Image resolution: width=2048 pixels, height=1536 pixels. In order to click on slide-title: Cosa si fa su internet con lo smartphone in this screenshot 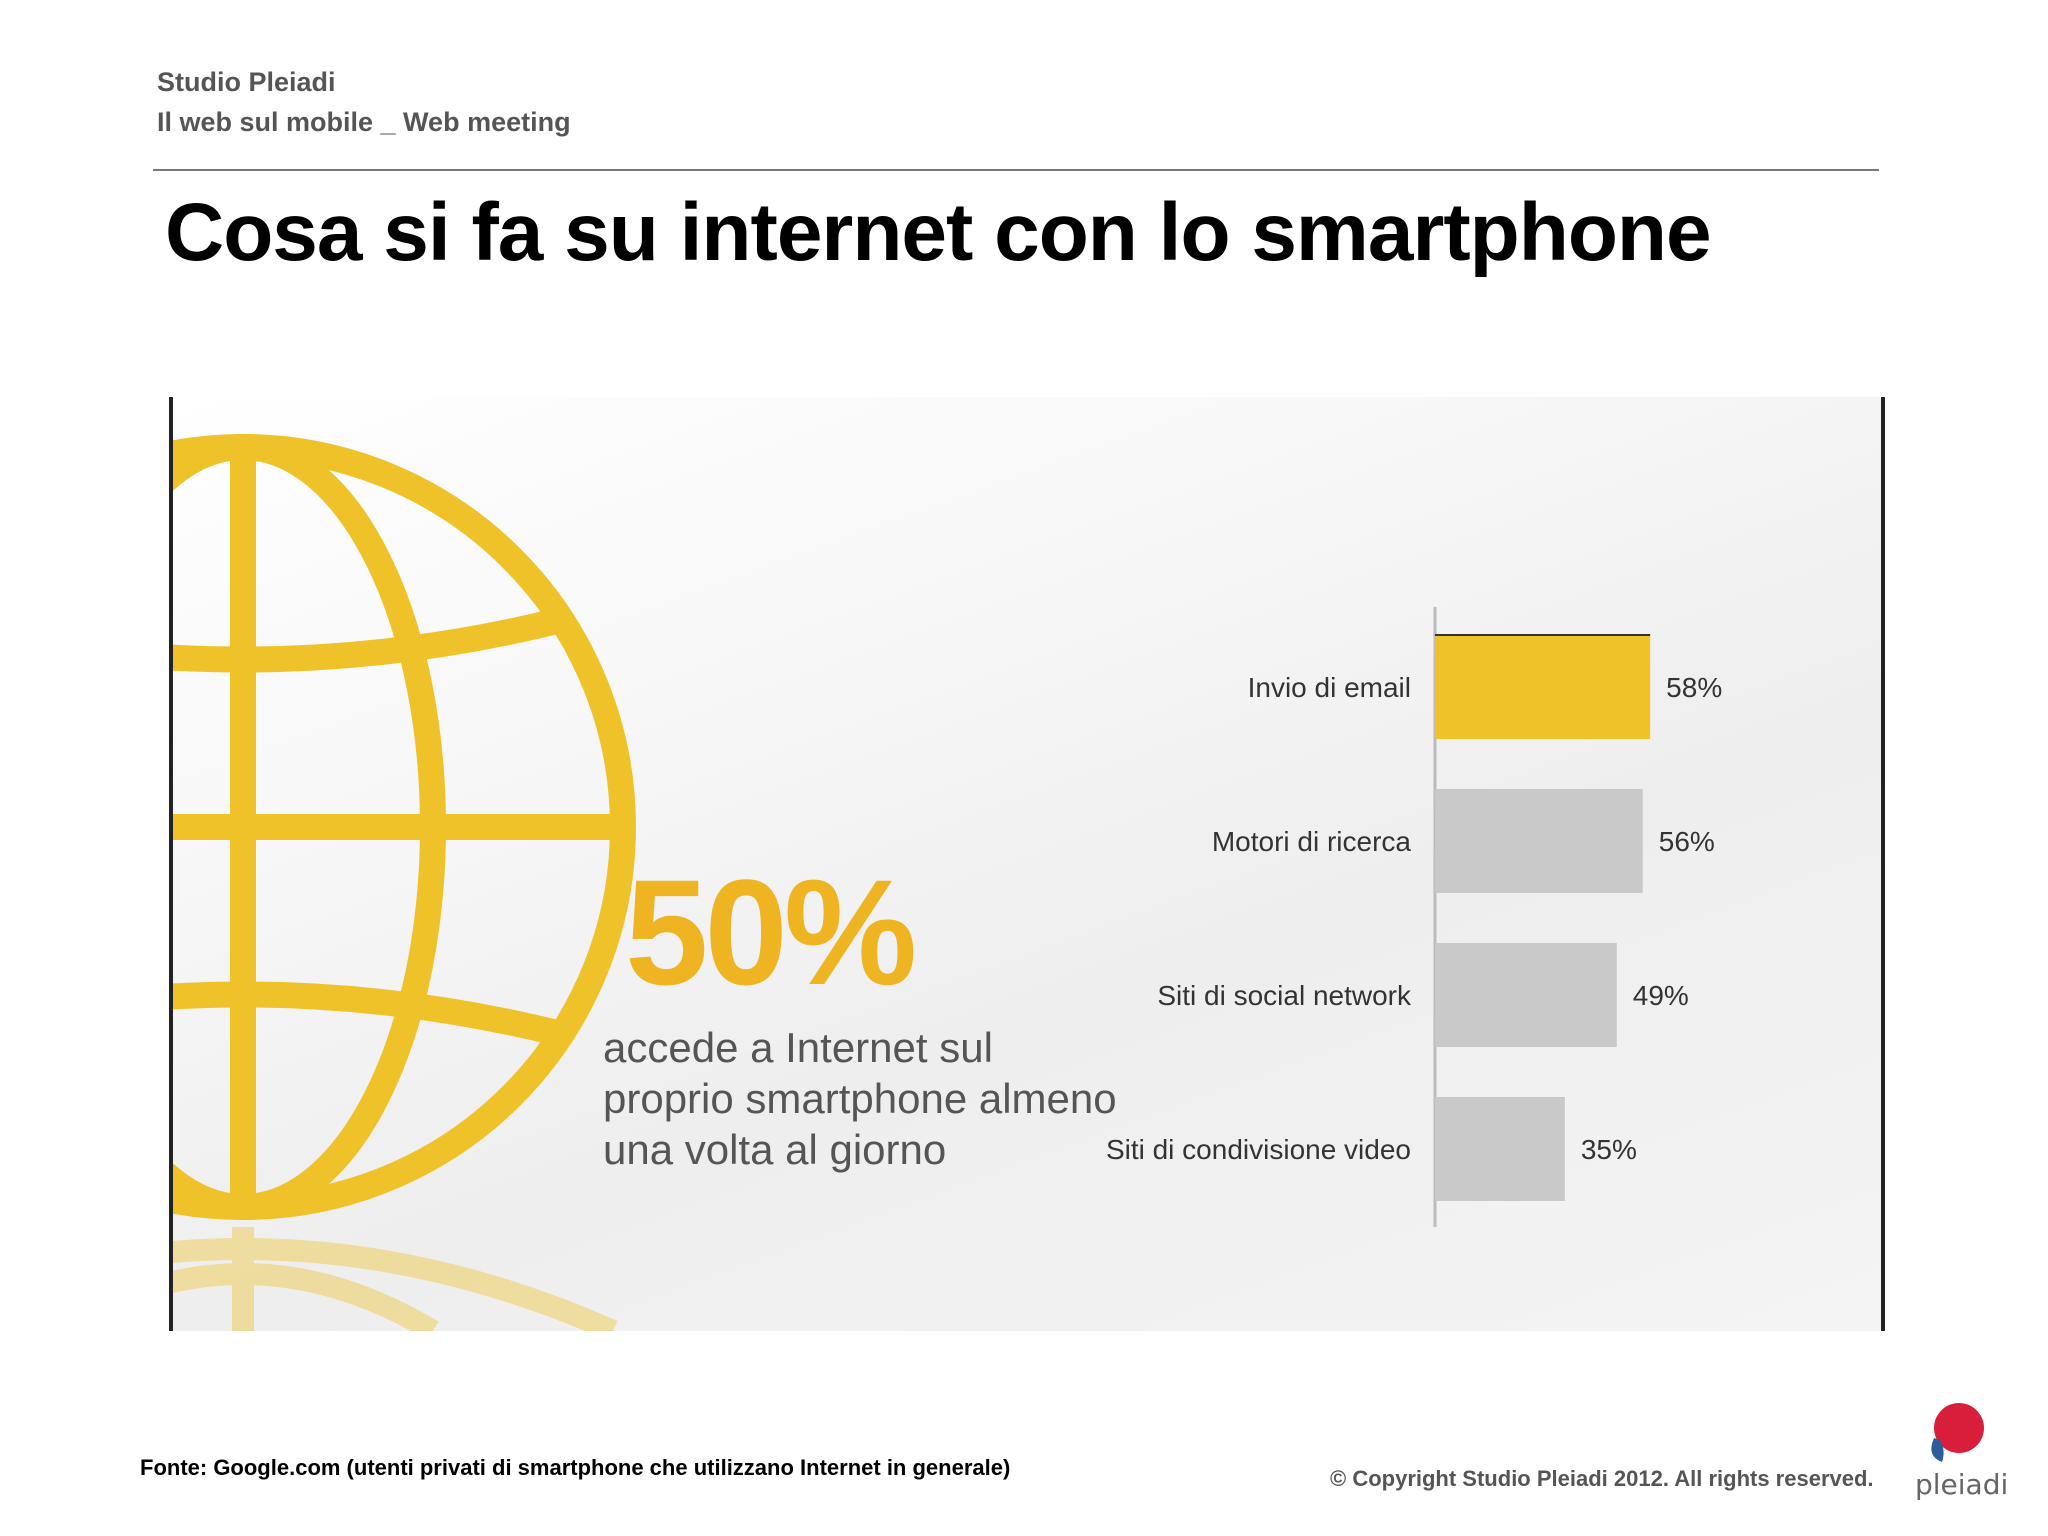, I will do `click(938, 232)`.